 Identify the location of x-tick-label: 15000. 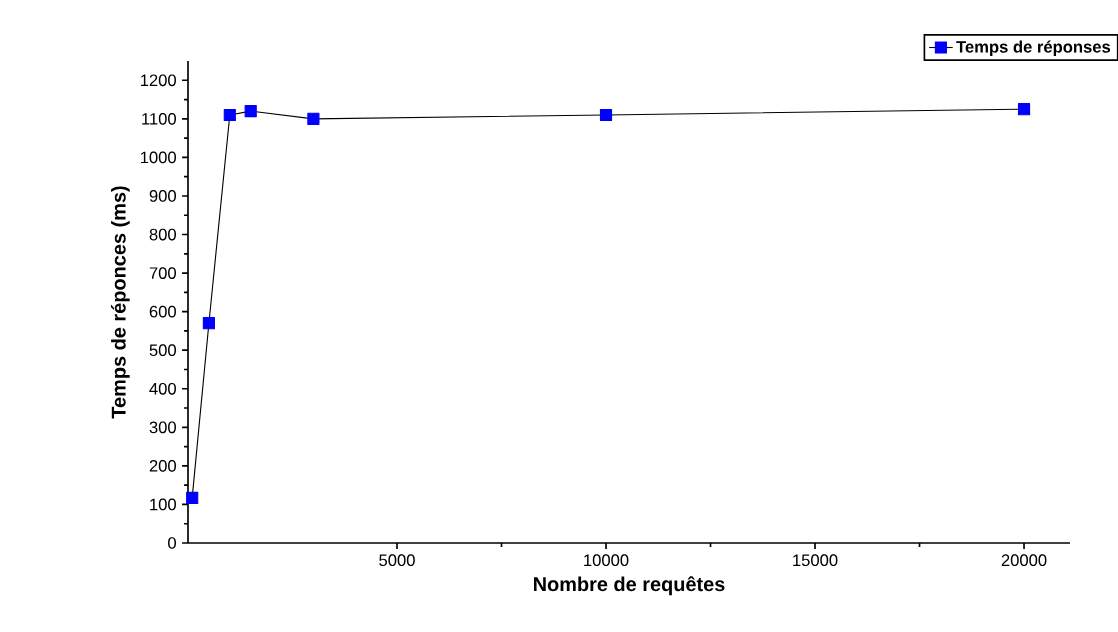
(815, 560).